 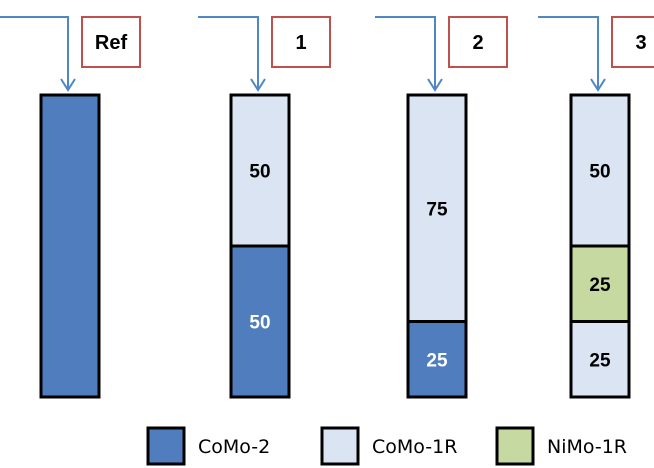 I want to click on segment-percent-label: 75, so click(x=437, y=209).